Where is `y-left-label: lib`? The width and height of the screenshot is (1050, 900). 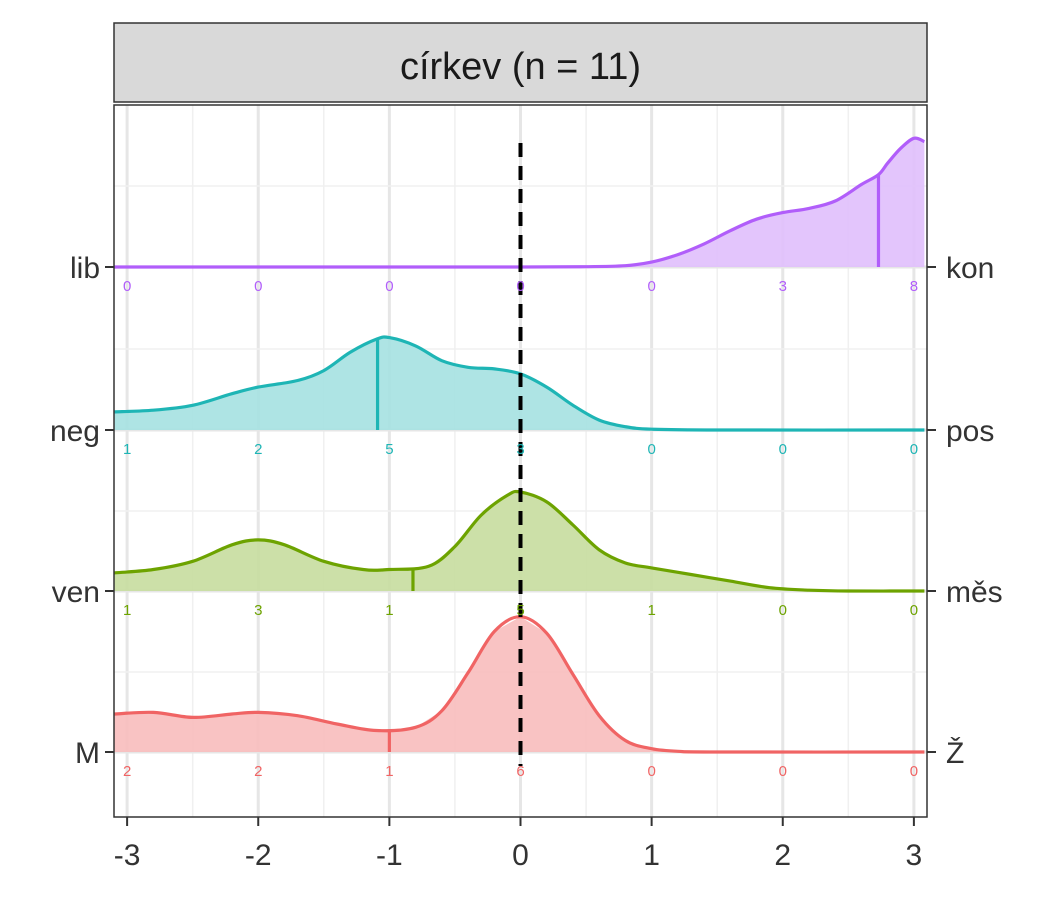 y-left-label: lib is located at coordinates (85, 268).